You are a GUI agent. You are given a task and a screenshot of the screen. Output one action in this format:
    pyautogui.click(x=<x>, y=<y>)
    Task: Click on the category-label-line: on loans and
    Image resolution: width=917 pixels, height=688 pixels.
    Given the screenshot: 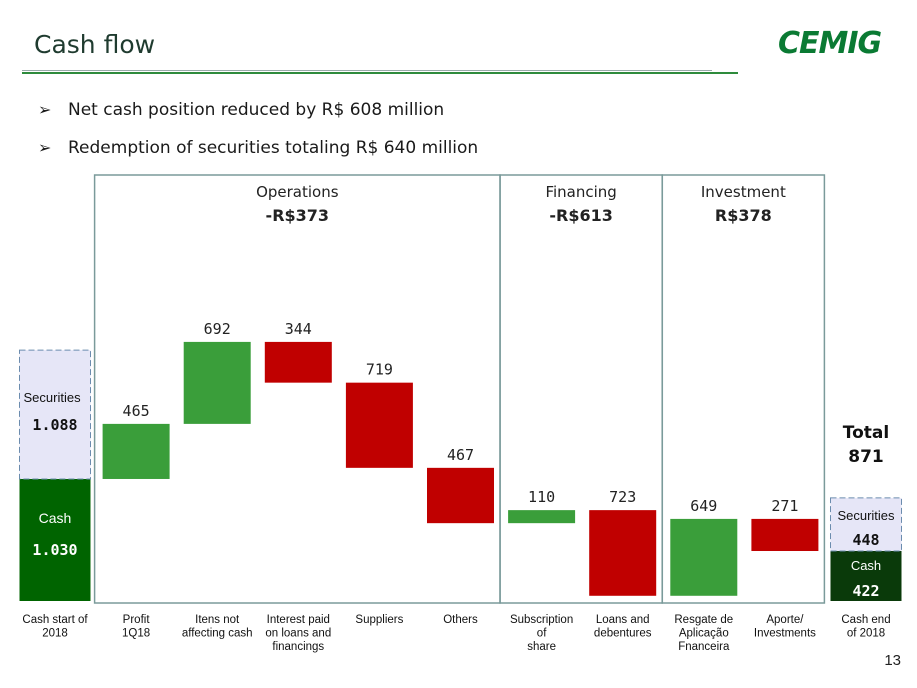 What is the action you would take?
    pyautogui.click(x=298, y=634)
    